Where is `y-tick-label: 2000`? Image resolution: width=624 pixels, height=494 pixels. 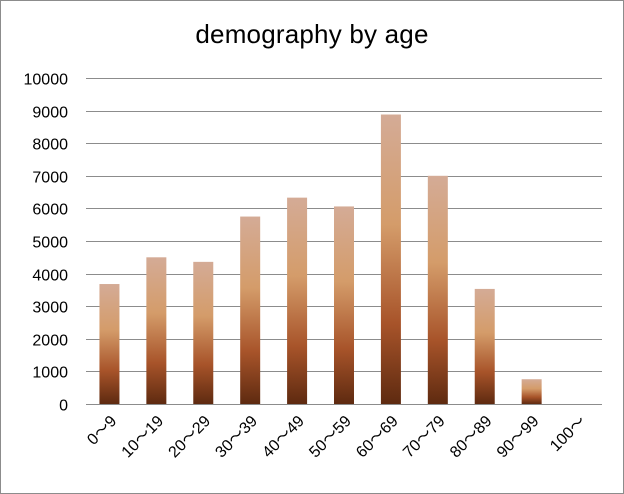 y-tick-label: 2000 is located at coordinates (50, 341).